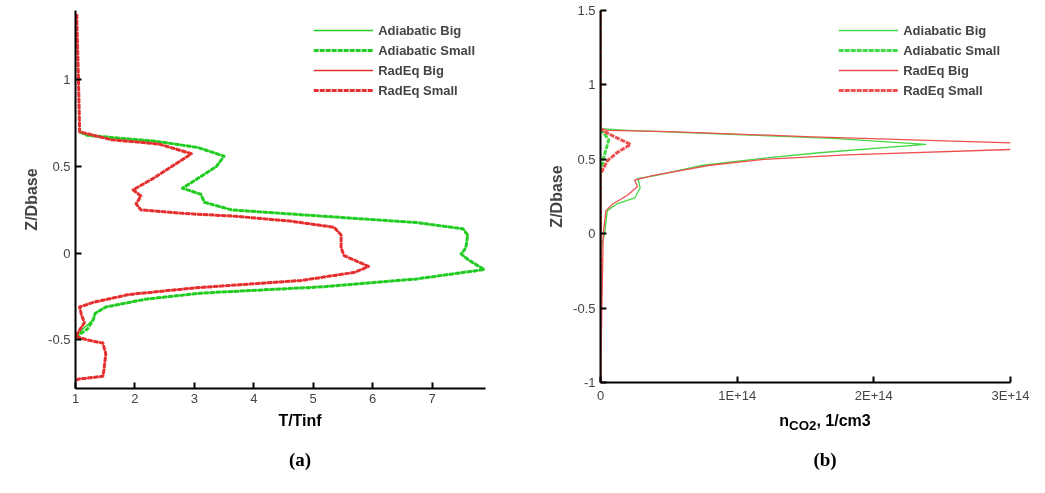 This screenshot has width=1045, height=493. What do you see at coordinates (586, 10) in the screenshot?
I see `y-tick-label: 1.5` at bounding box center [586, 10].